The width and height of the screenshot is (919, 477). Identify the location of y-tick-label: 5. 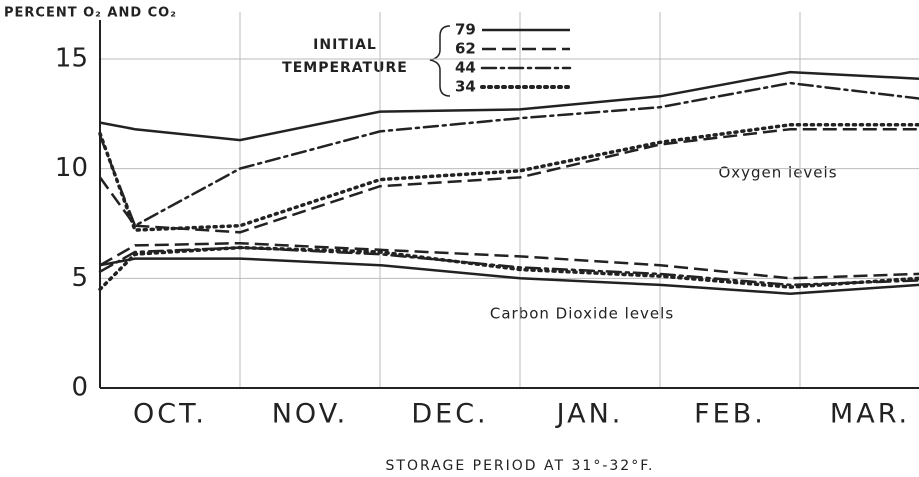
(79, 278).